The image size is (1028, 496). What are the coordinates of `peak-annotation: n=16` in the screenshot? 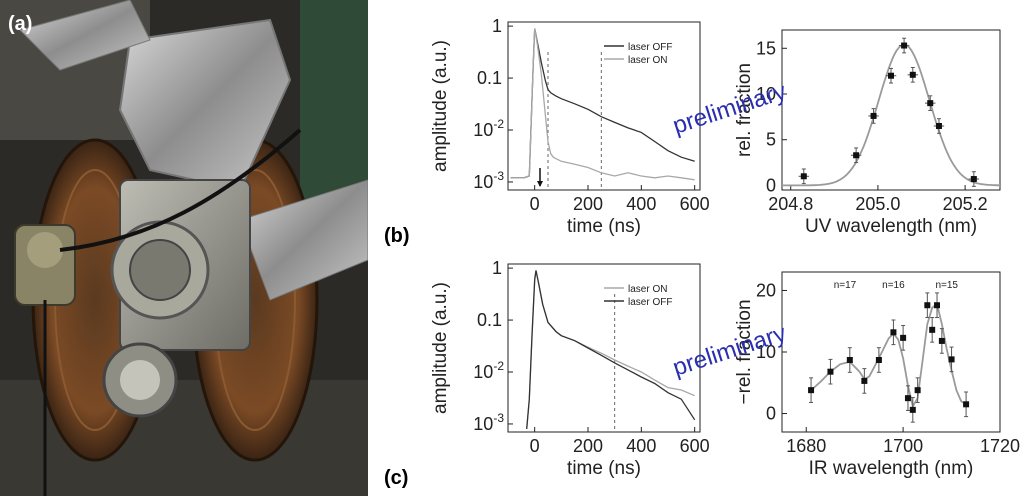 It's located at (893, 285).